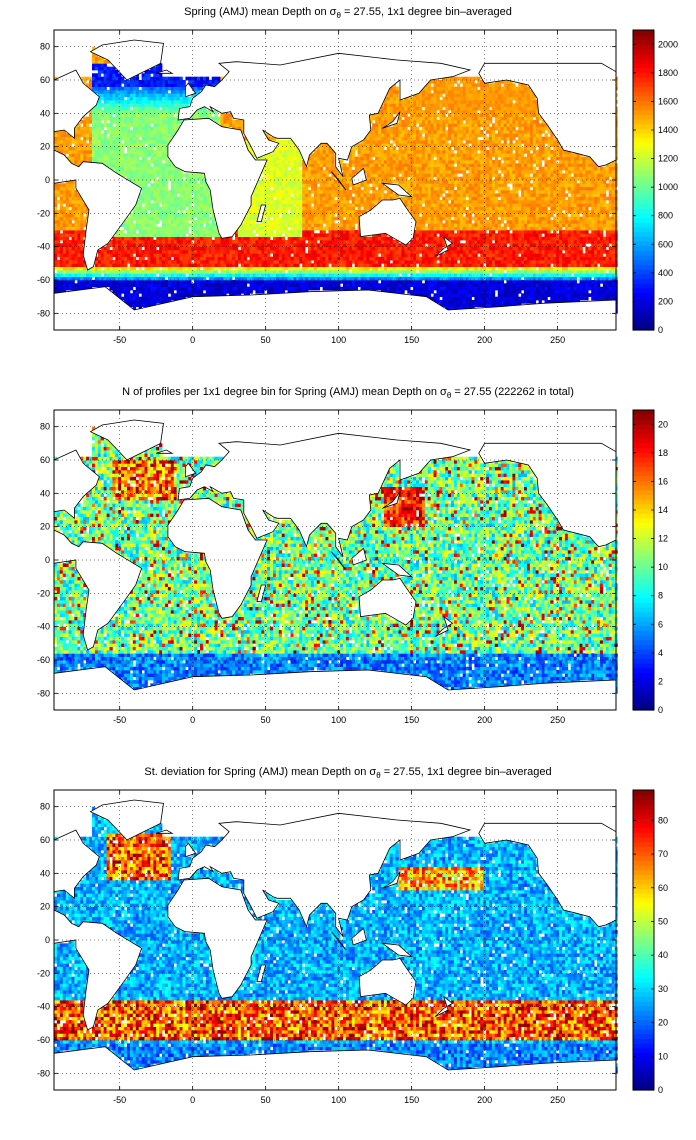 Image resolution: width=696 pixels, height=1140 pixels. I want to click on y-tick-label: 0, so click(47, 940).